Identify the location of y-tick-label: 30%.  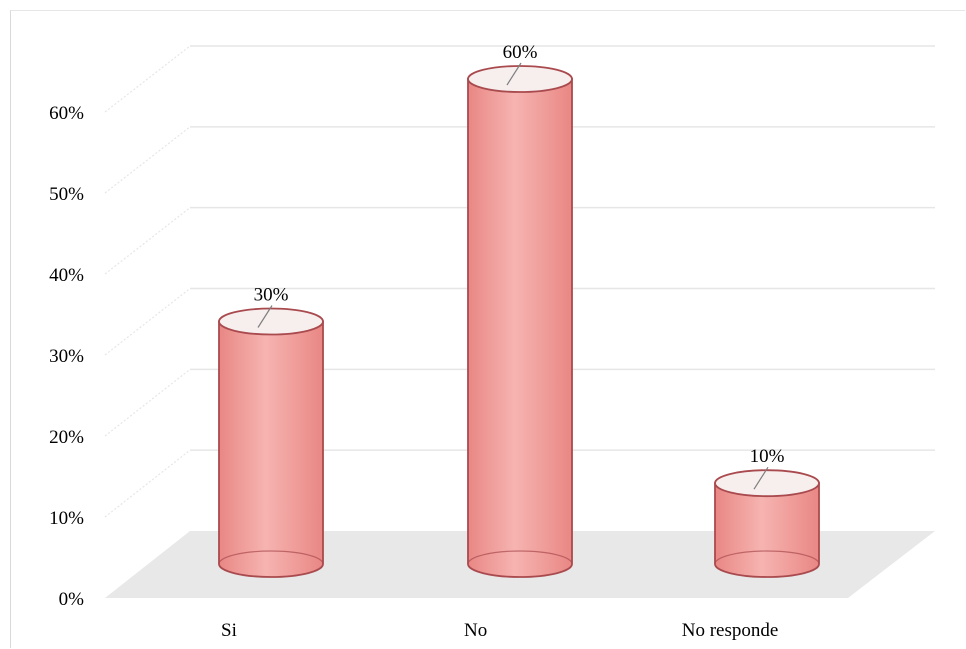
(66, 356).